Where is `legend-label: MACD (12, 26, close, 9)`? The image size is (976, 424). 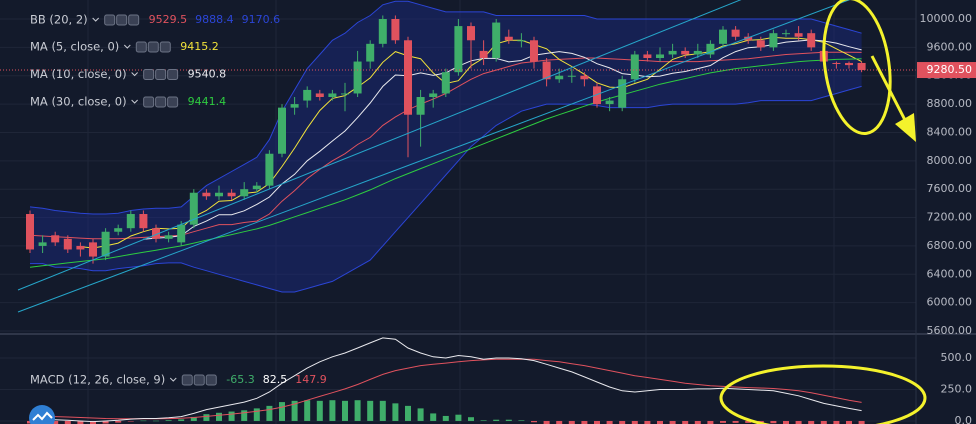 legend-label: MACD (12, 26, close, 9) is located at coordinates (97, 380).